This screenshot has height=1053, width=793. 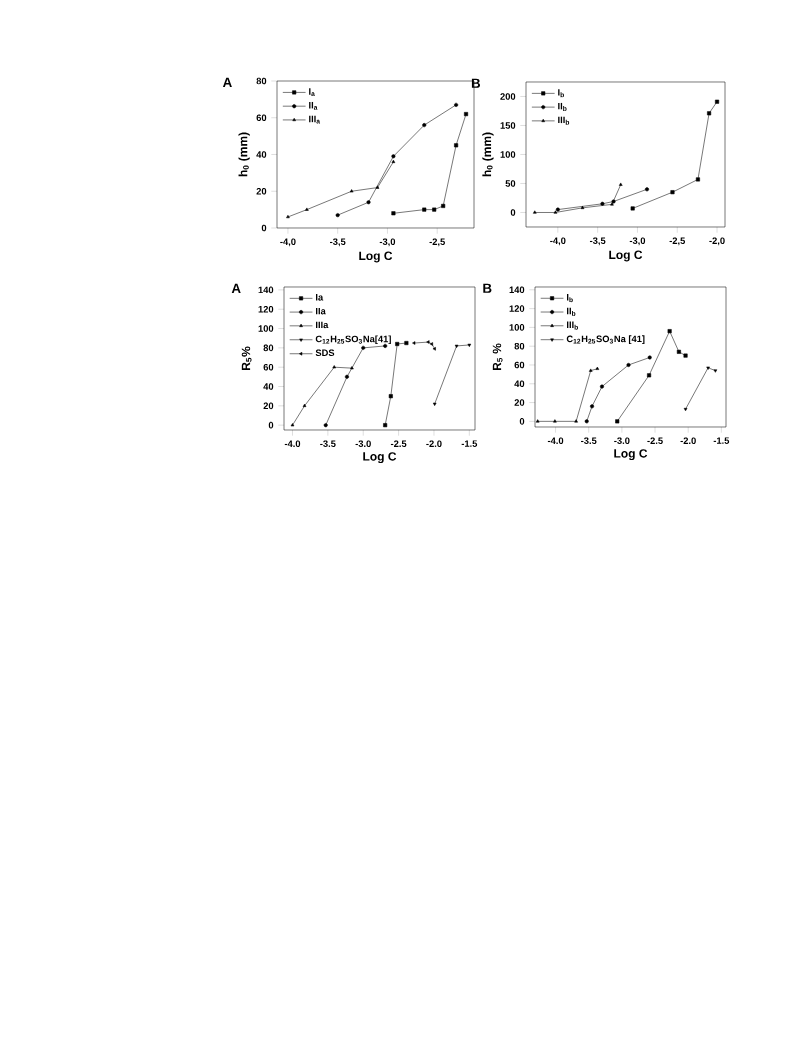 I want to click on legend-label: I$_{a}$, so click(x=312, y=92).